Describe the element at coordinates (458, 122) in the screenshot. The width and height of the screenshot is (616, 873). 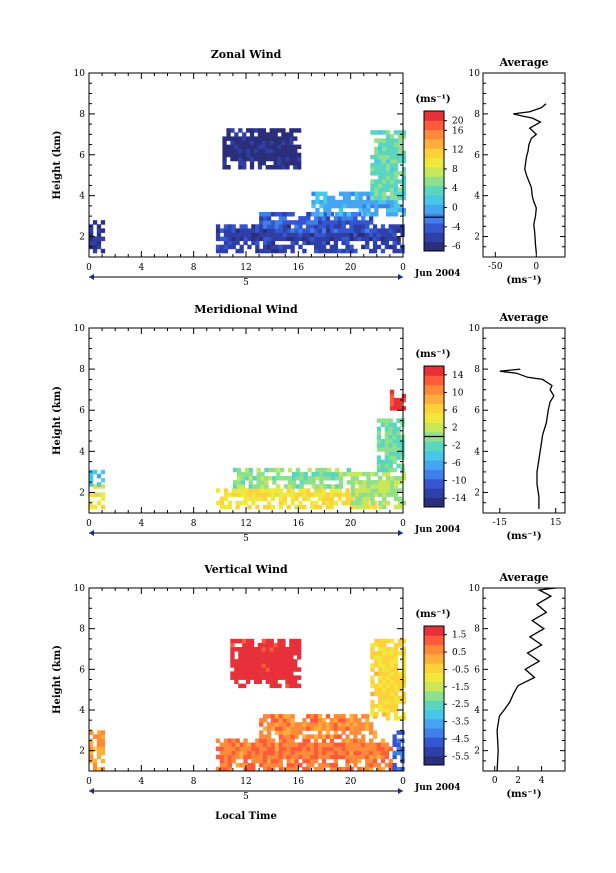
I see `colorbar-tick-label: 20` at that location.